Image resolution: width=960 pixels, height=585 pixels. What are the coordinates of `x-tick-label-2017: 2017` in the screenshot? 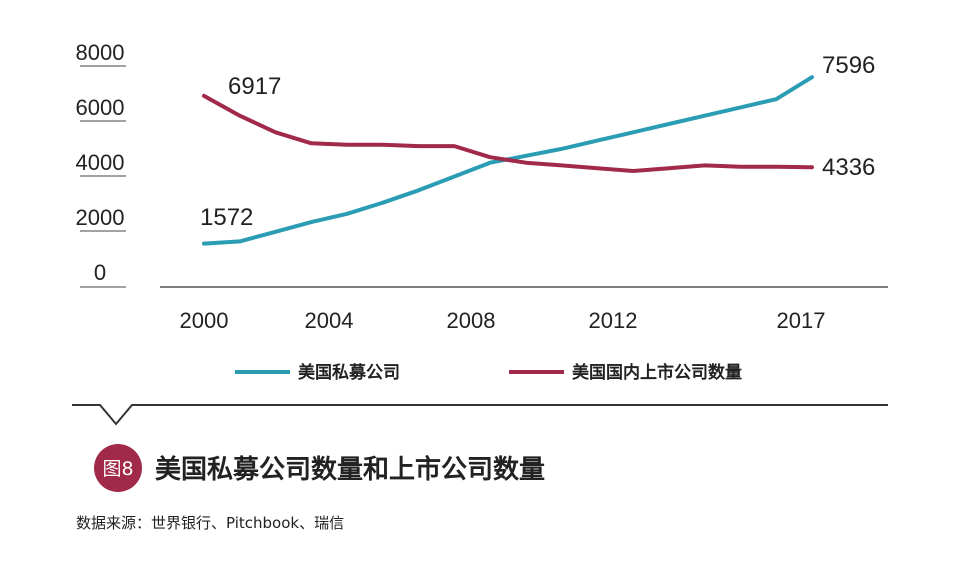 It's located at (801, 320).